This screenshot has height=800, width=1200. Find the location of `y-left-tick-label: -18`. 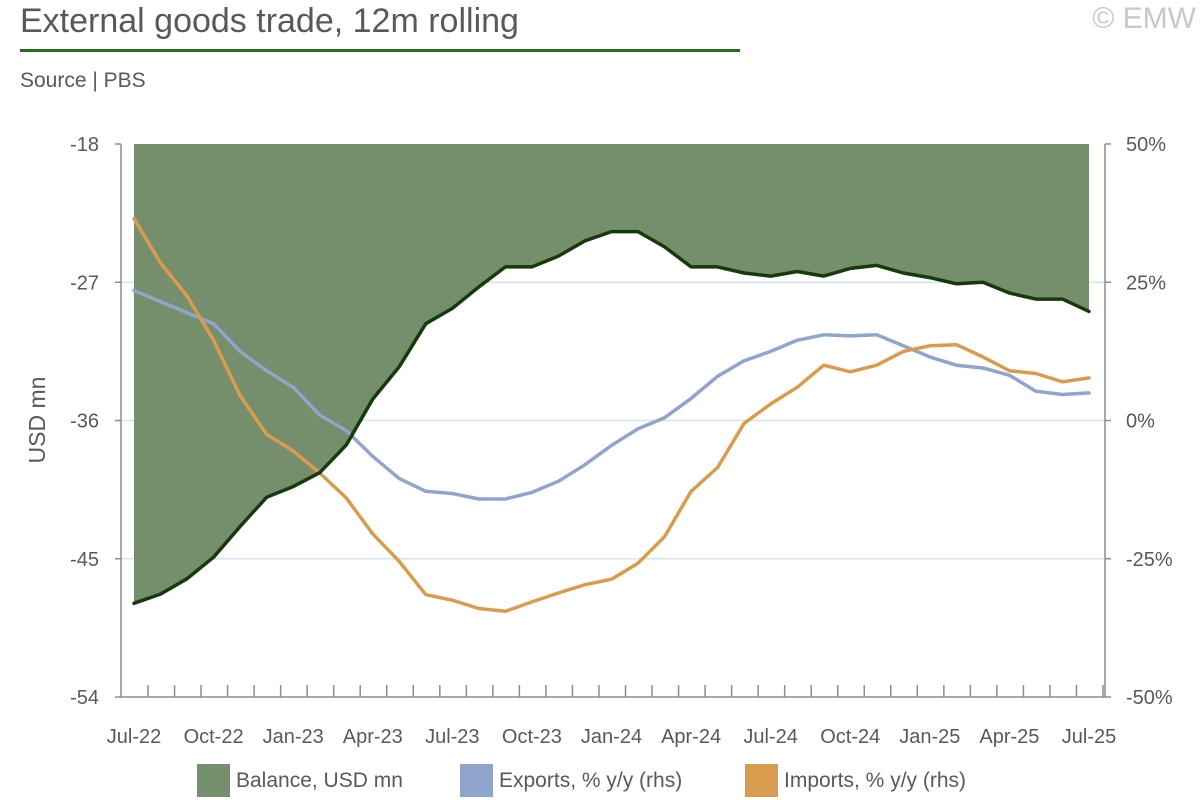

y-left-tick-label: -18 is located at coordinates (84, 145).